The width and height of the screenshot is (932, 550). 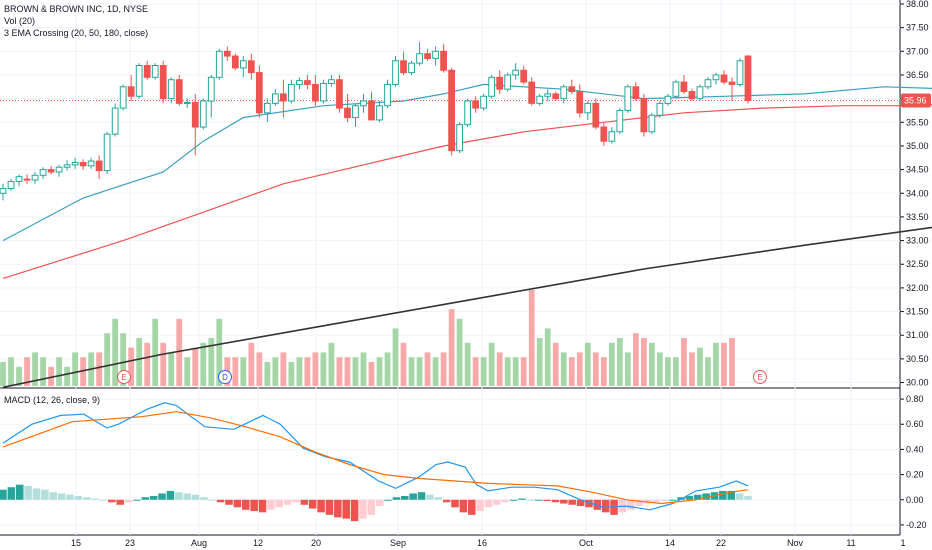 What do you see at coordinates (917, 241) in the screenshot?
I see `y-tick-label: 33.00` at bounding box center [917, 241].